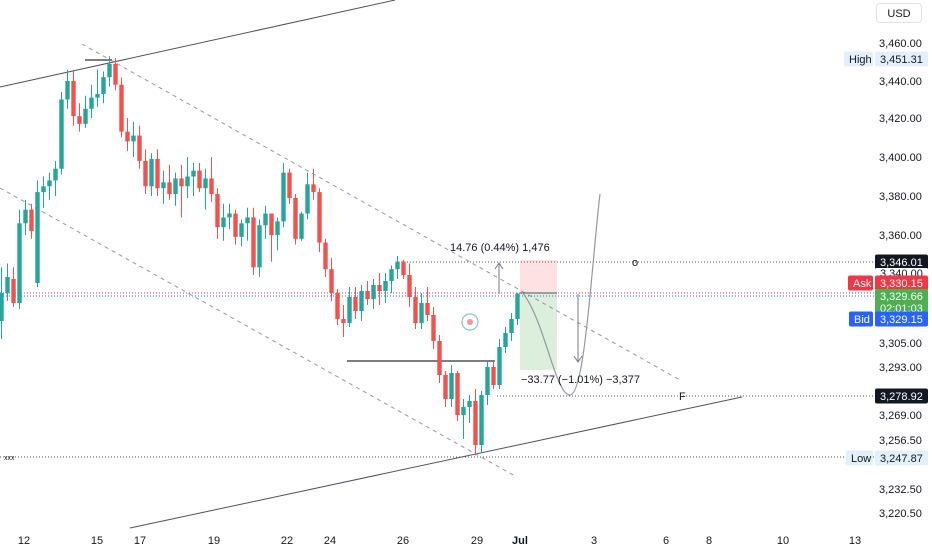  I want to click on fib-f-label: F, so click(682, 397).